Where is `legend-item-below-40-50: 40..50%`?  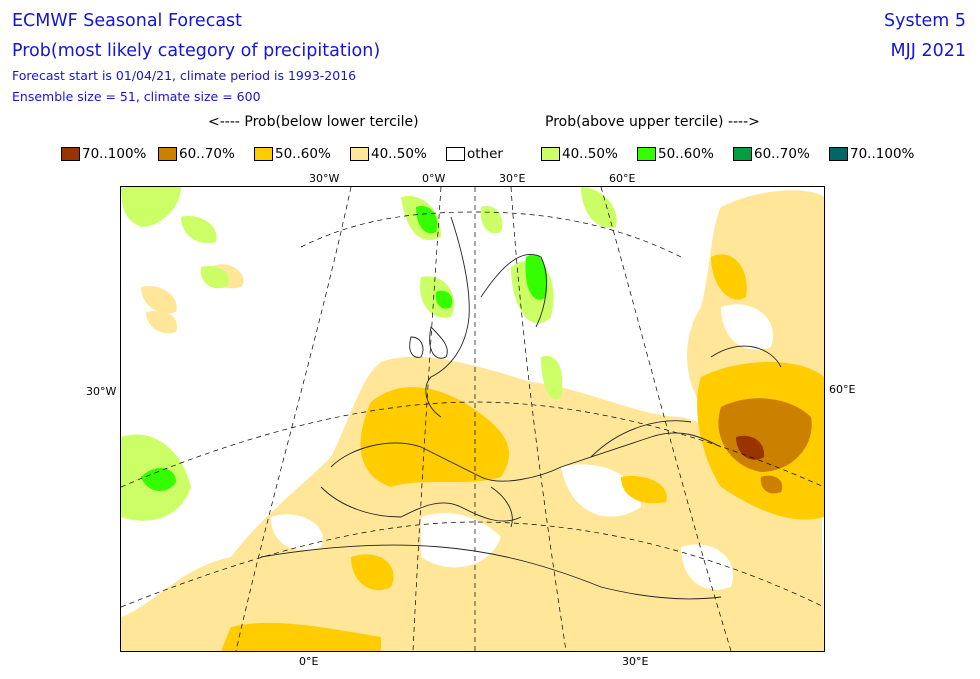 legend-item-below-40-50: 40..50% is located at coordinates (388, 154).